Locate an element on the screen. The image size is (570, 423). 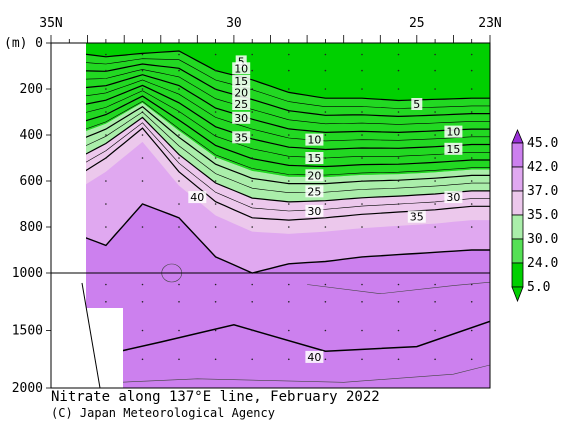
bottom-topography-masks is located at coordinates (87, 216).